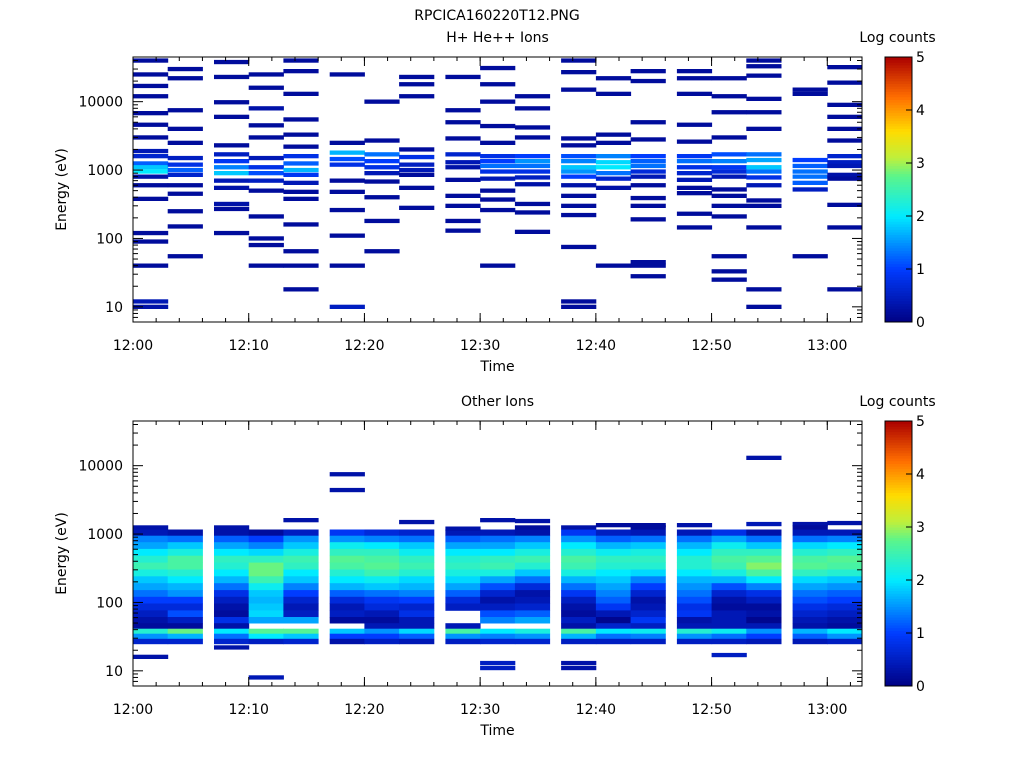 The width and height of the screenshot is (1024, 768). What do you see at coordinates (920, 164) in the screenshot?
I see `colorbar-tick-label: 3` at bounding box center [920, 164].